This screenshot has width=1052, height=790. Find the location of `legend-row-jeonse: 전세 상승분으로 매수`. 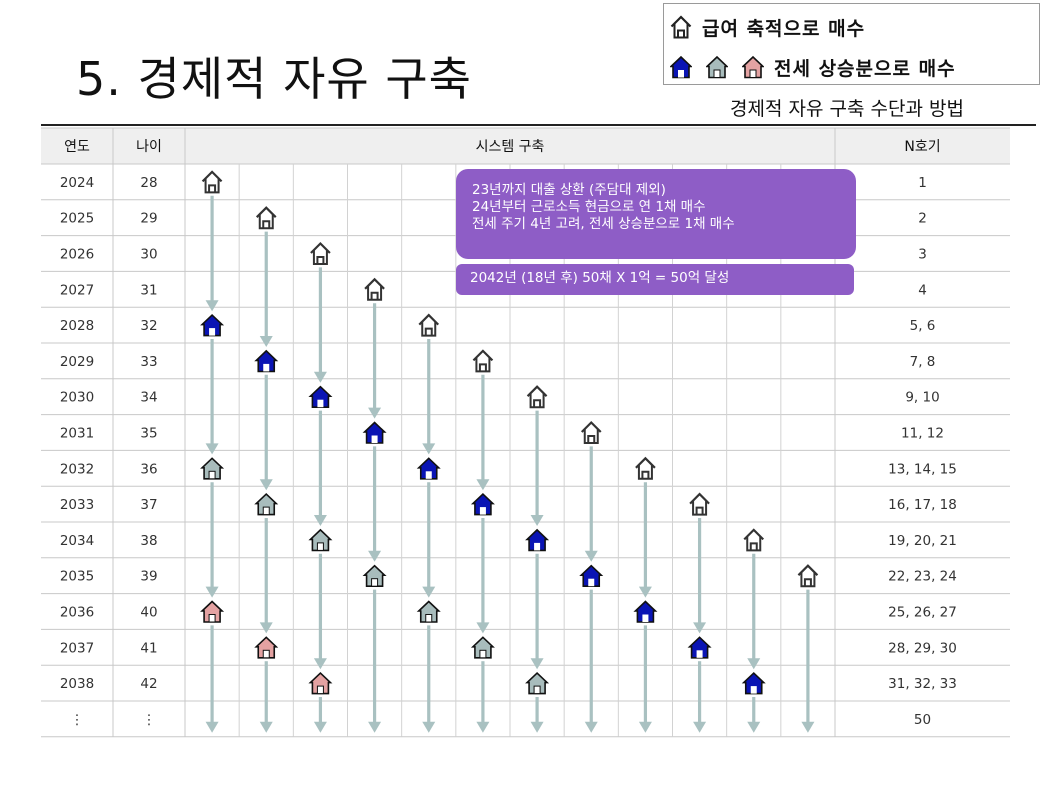

legend-row-jeonse: 전세 상승분으로 매수 is located at coordinates (813, 67).